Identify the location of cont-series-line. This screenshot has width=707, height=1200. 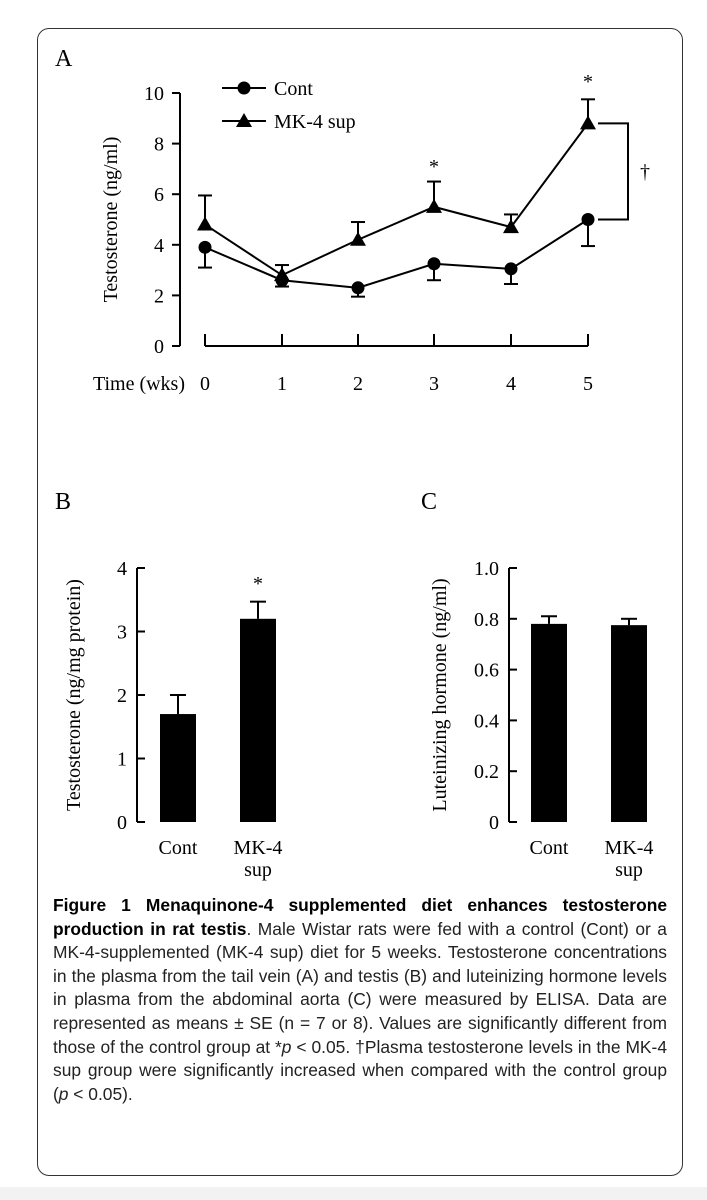
(396, 253).